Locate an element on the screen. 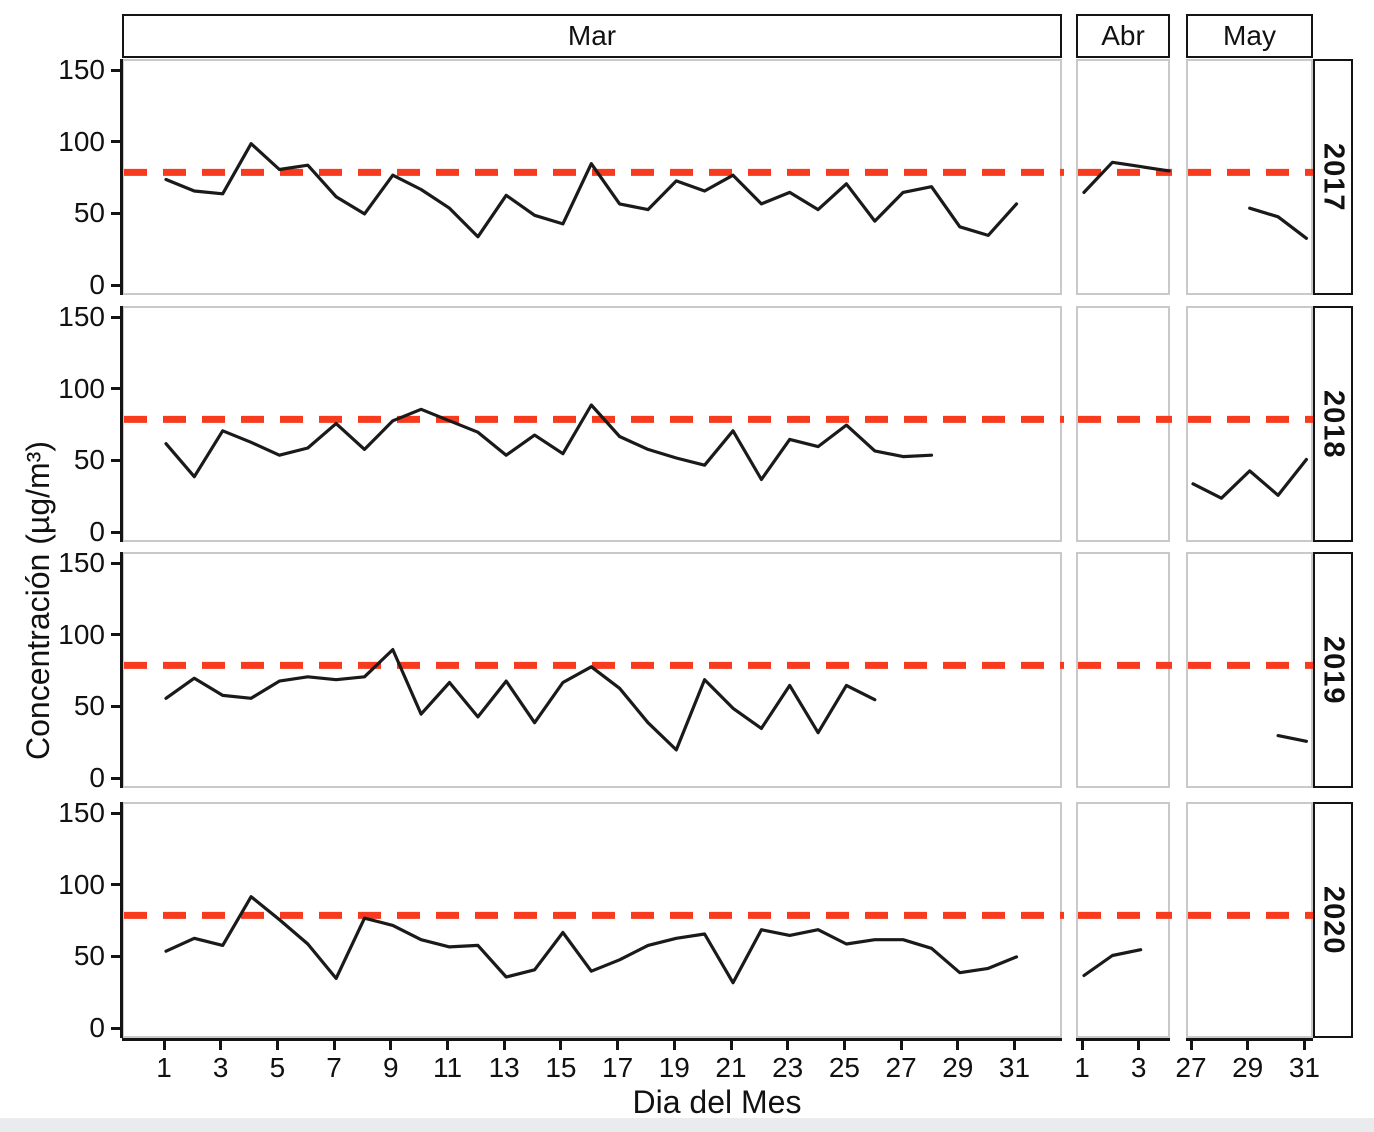 The width and height of the screenshot is (1374, 1132). facet-strip-year-2020: 2020 is located at coordinates (1333, 920).